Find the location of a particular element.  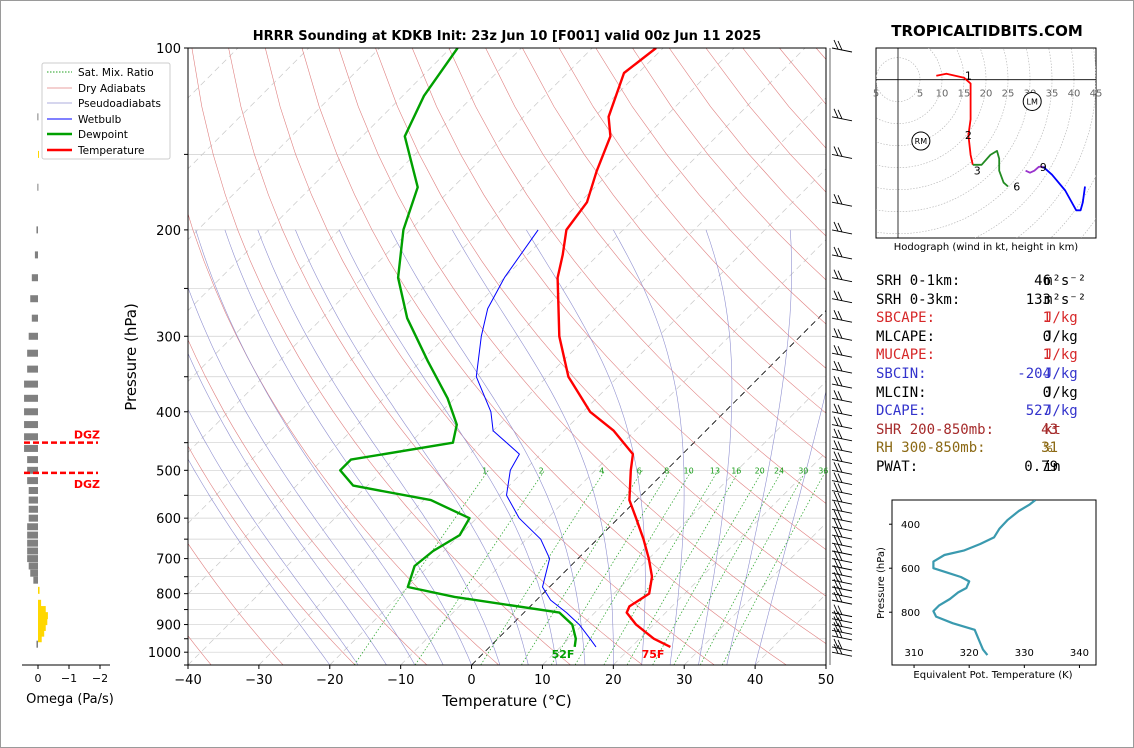

wind-barbs is located at coordinates (841, 352).